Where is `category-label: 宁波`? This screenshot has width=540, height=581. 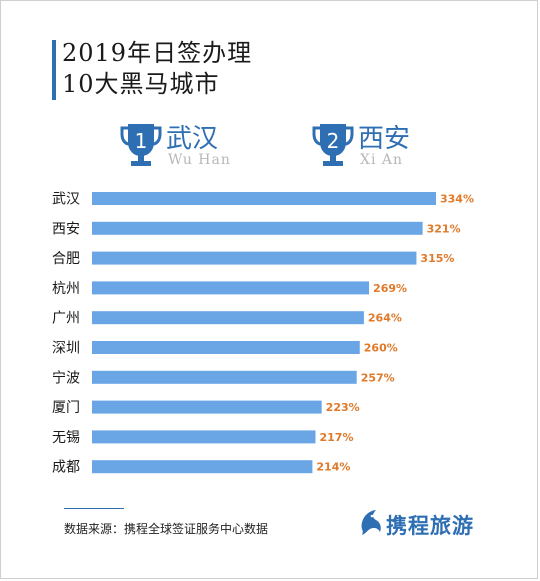 category-label: 宁波 is located at coordinates (66, 377).